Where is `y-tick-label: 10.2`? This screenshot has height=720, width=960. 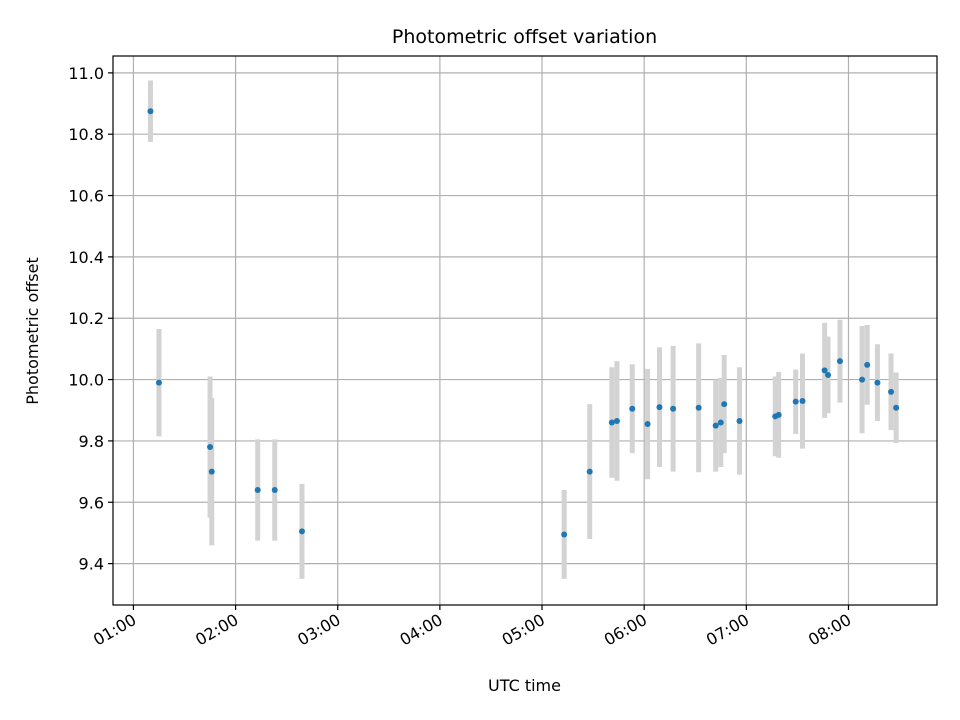
y-tick-label: 10.2 is located at coordinates (86, 318).